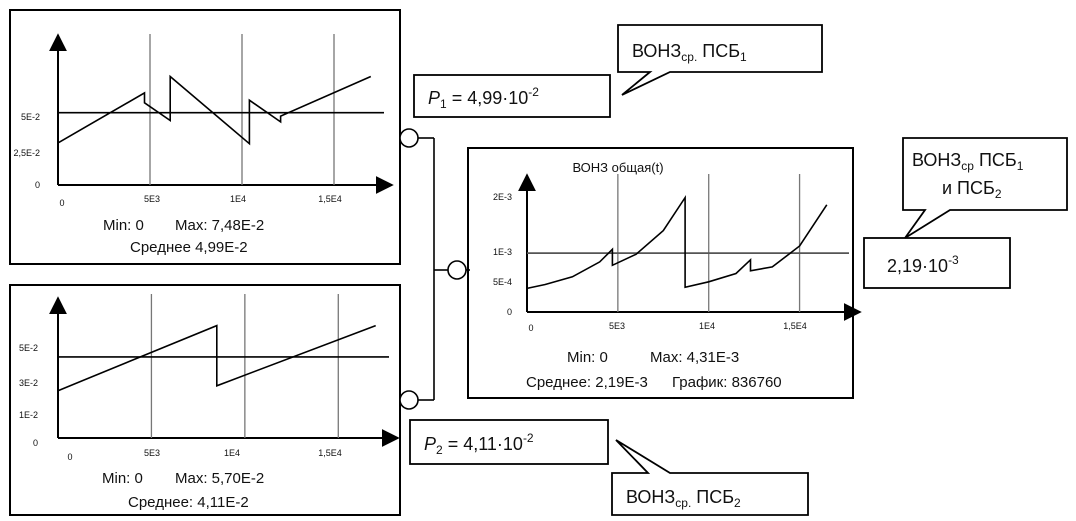  I want to click on mean-value: Среднее: 2,19E-3, so click(587, 382).